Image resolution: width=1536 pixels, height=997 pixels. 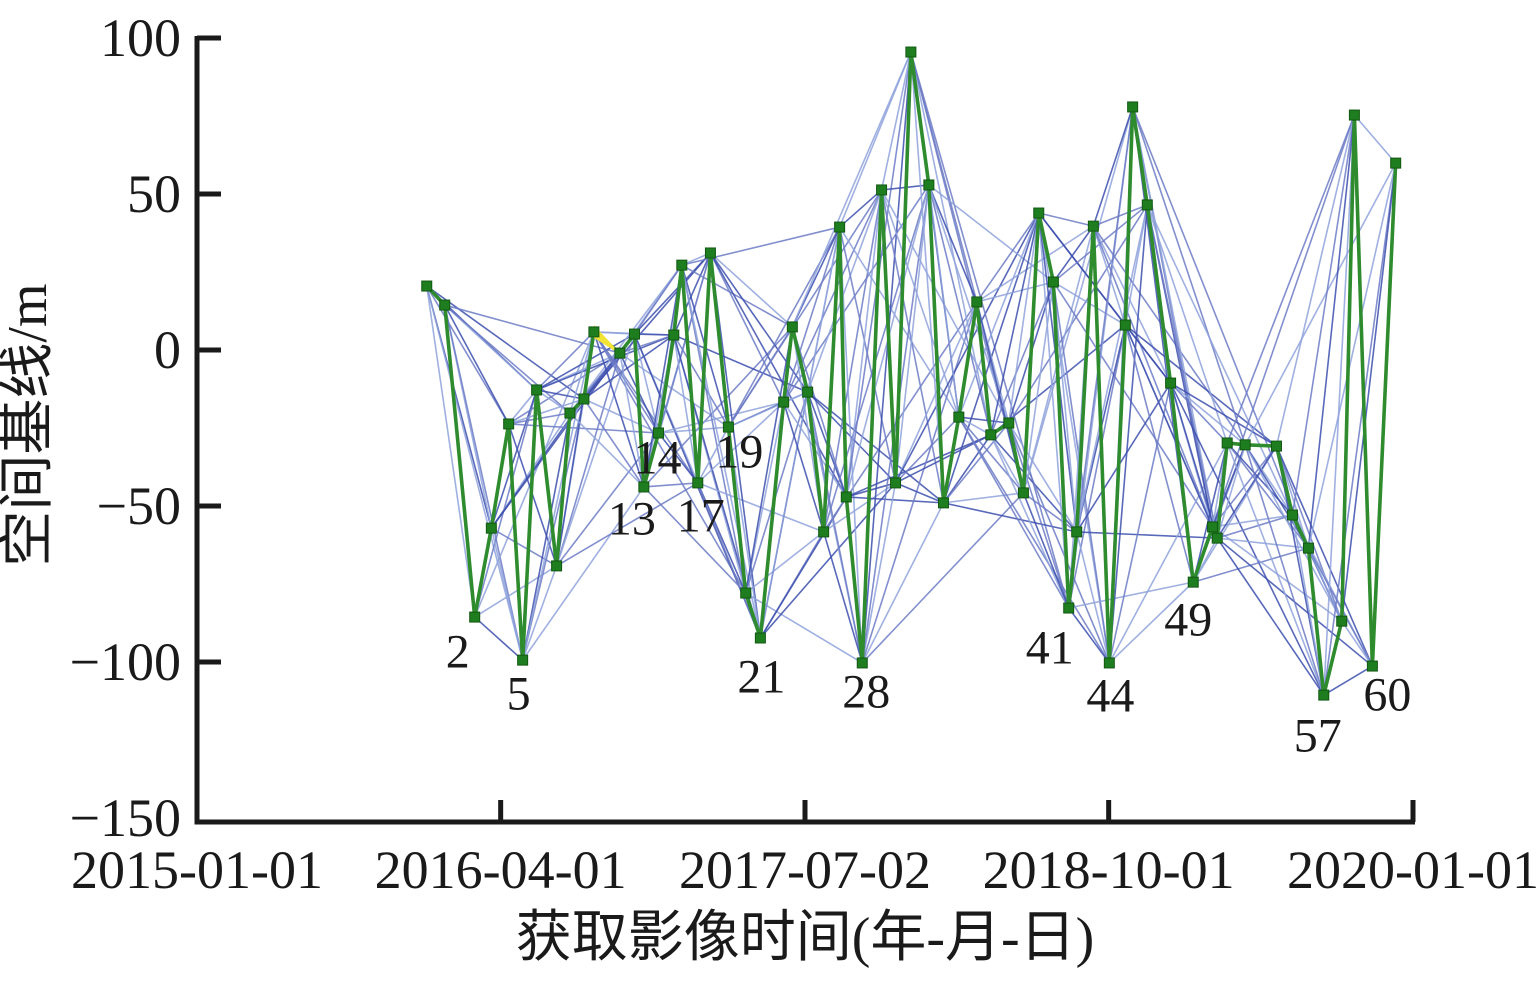 What do you see at coordinates (458, 652) in the screenshot?
I see `node-index-label: 2` at bounding box center [458, 652].